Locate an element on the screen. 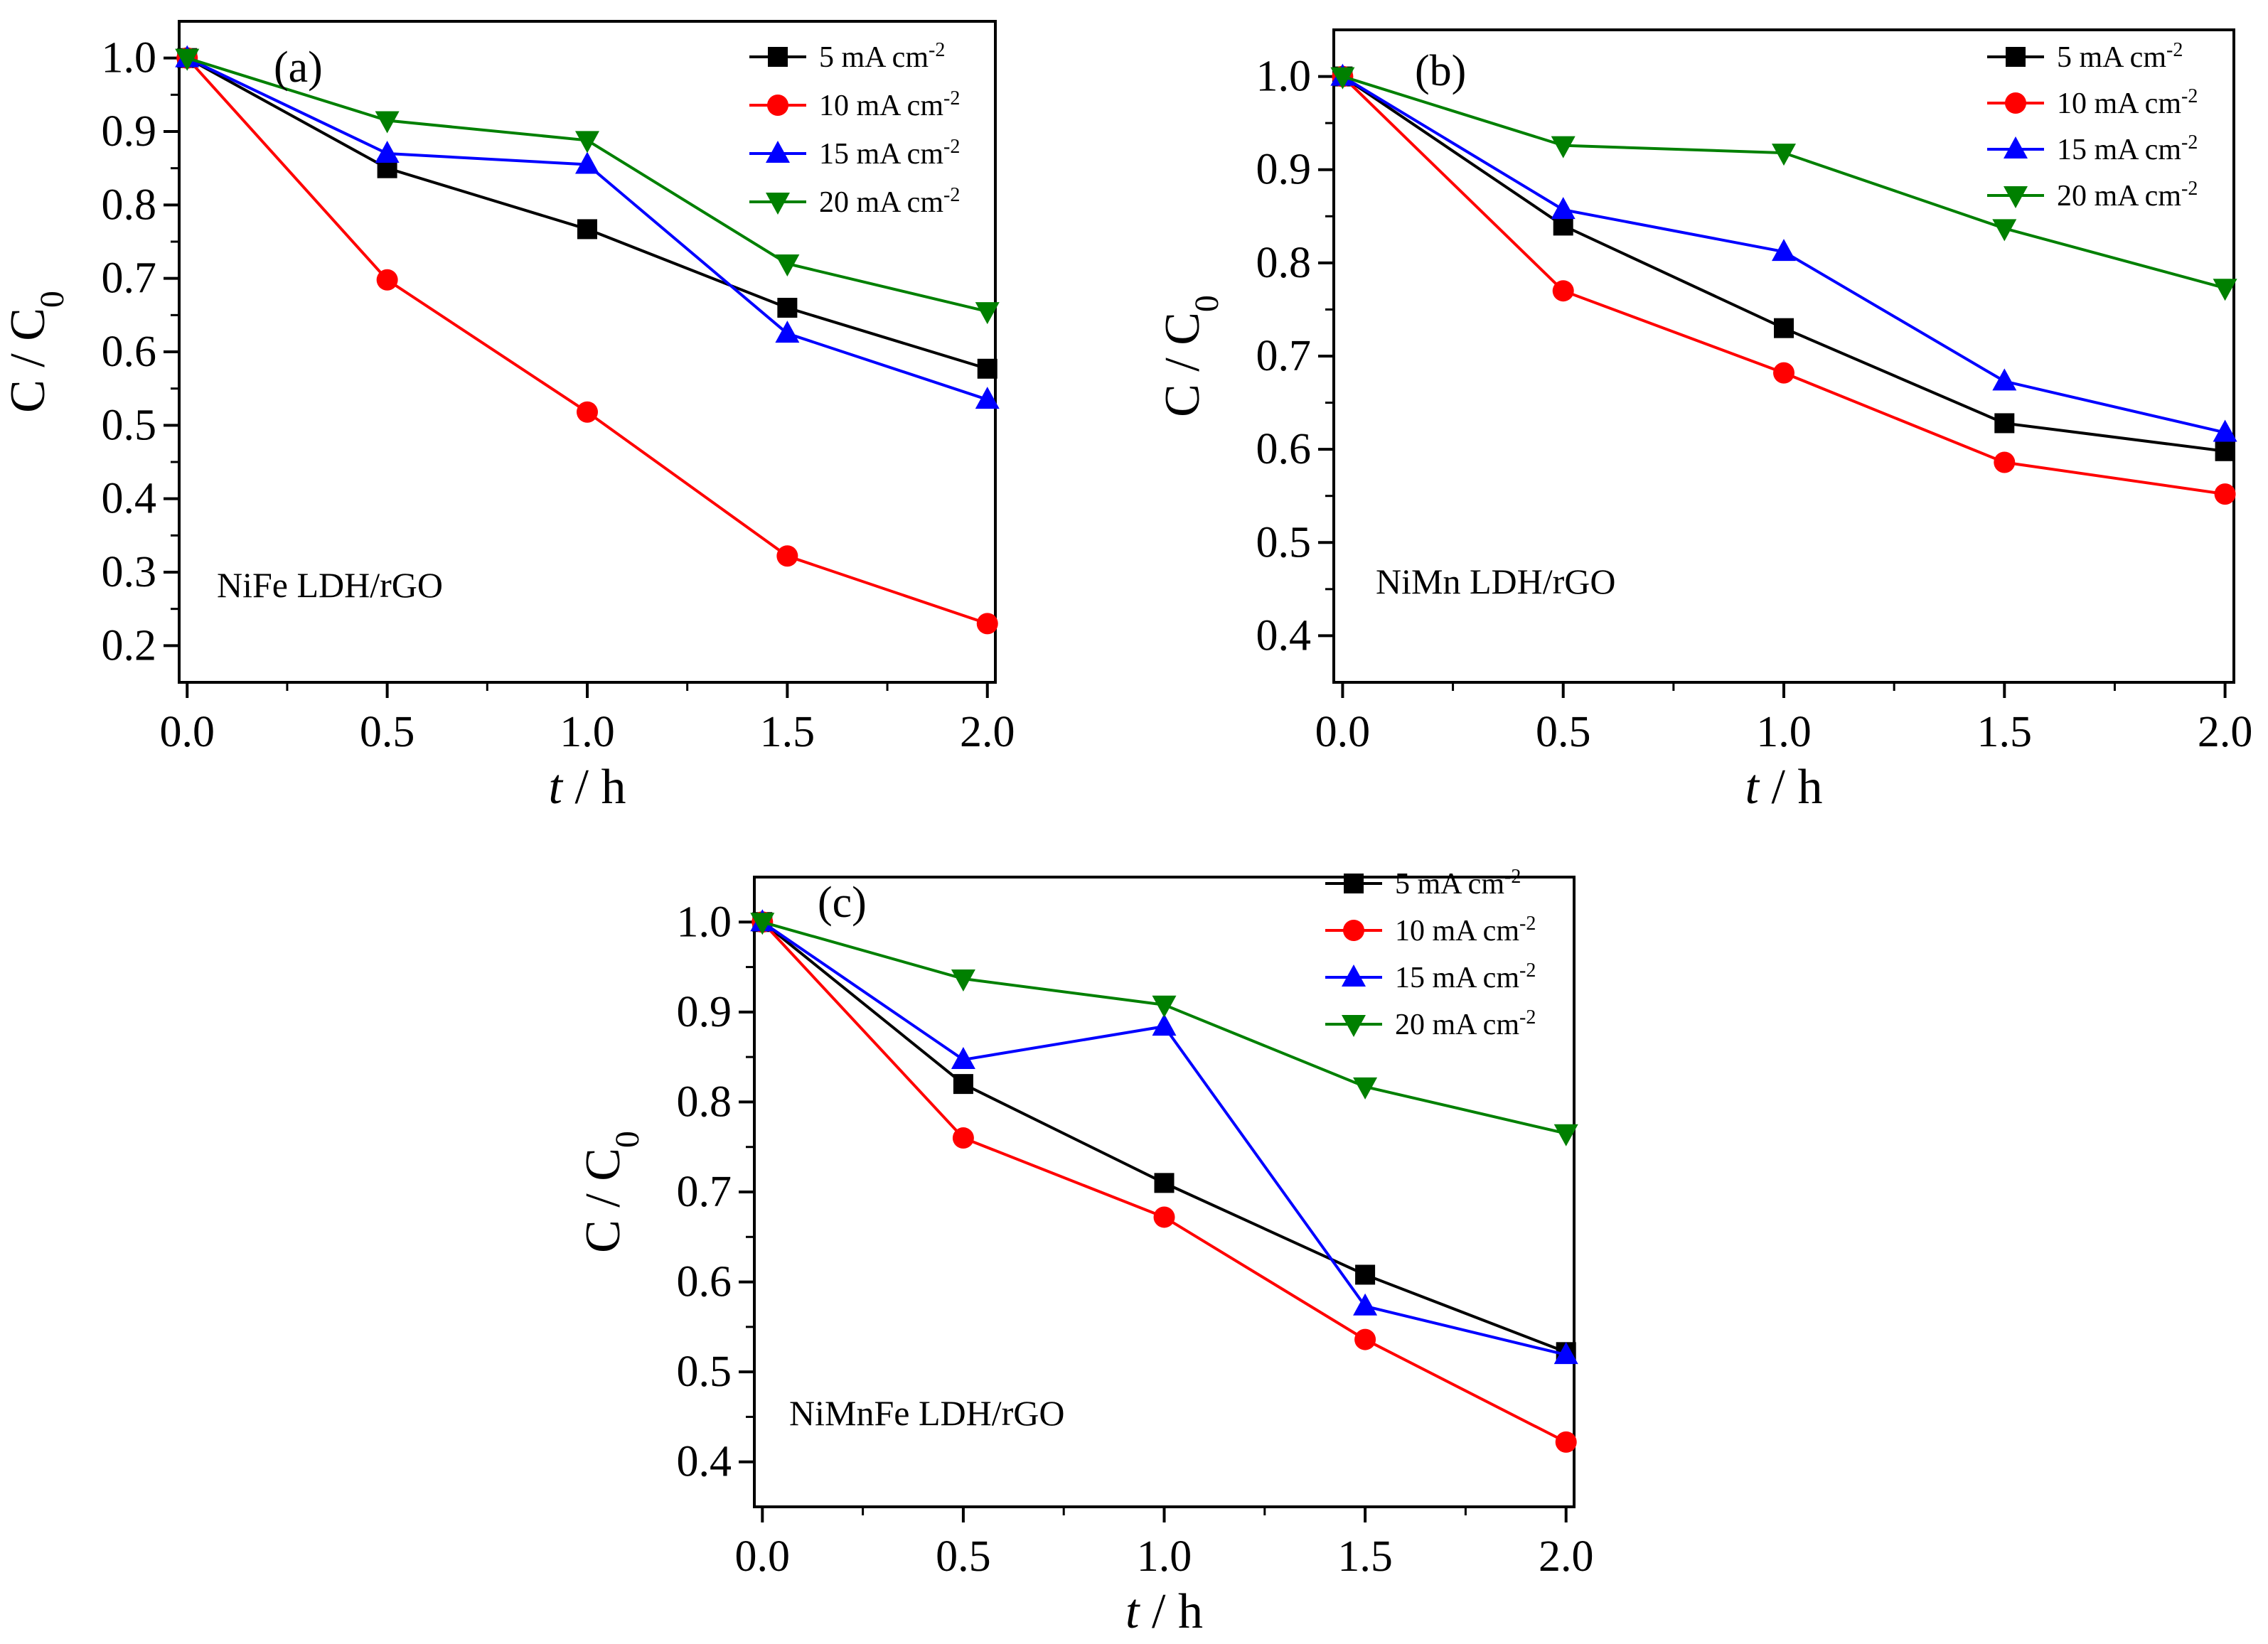  sample-label: NiFe LDH/rGO is located at coordinates (330, 585).